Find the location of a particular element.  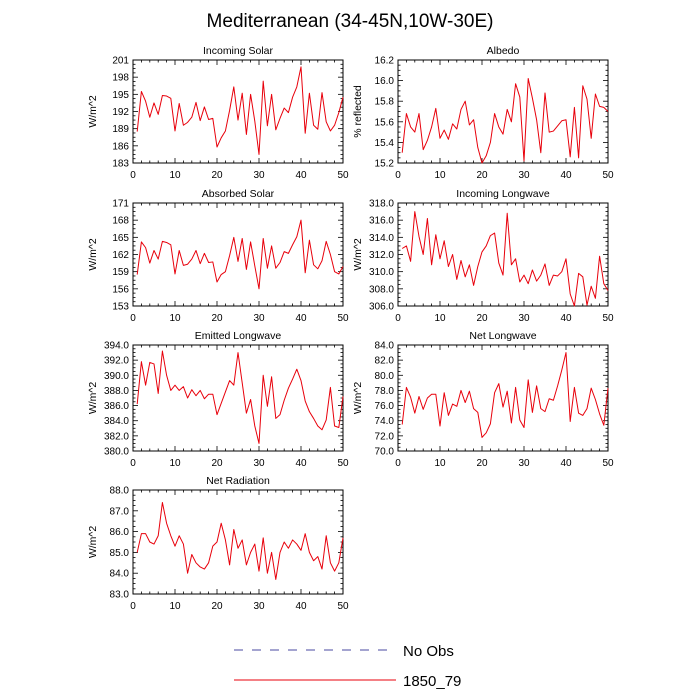

y-tick-label: 88.0 is located at coordinates (120, 491).